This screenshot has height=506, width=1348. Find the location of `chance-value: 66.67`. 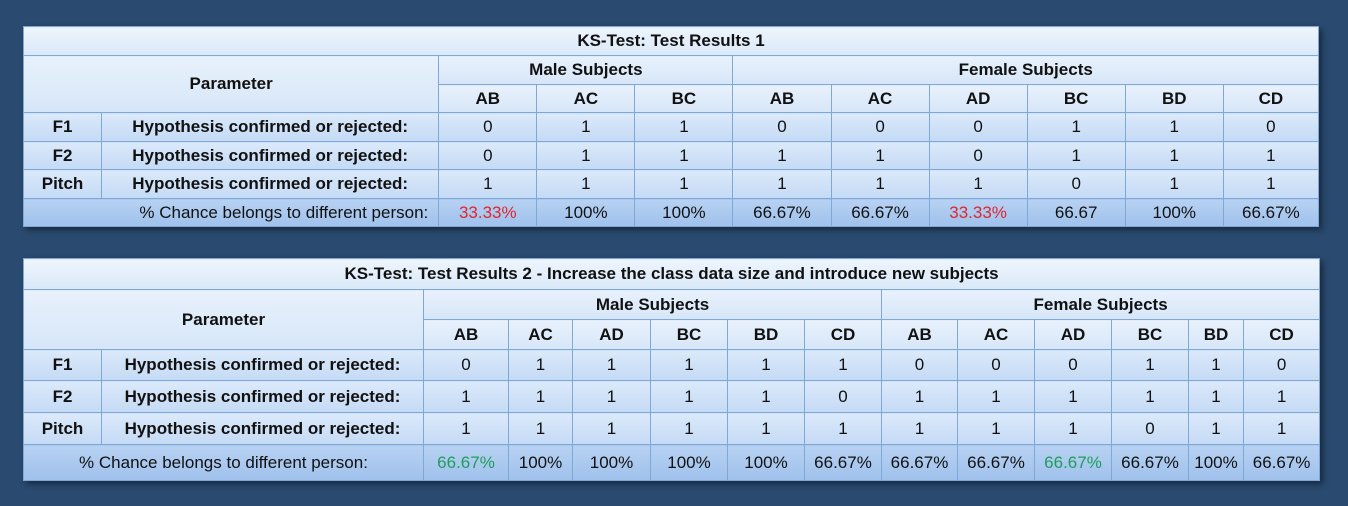

chance-value: 66.67 is located at coordinates (1076, 212).